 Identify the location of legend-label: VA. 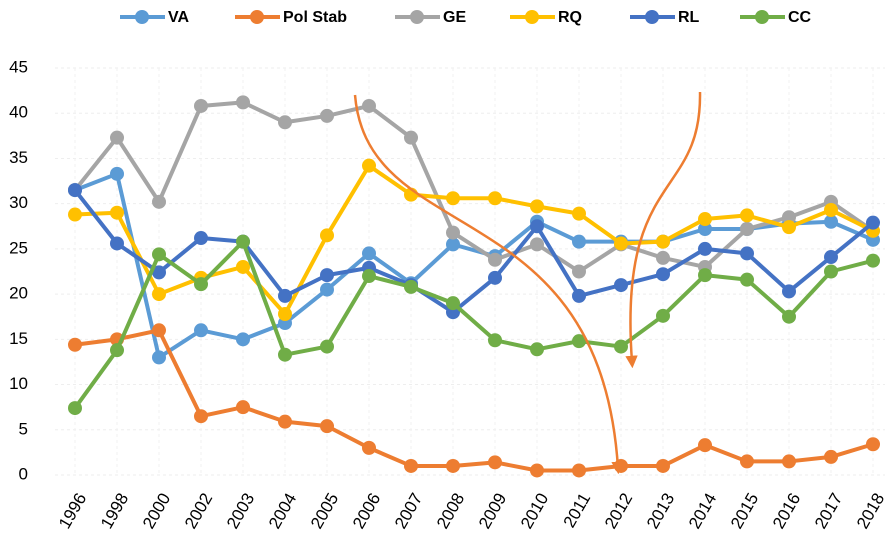
(178, 17).